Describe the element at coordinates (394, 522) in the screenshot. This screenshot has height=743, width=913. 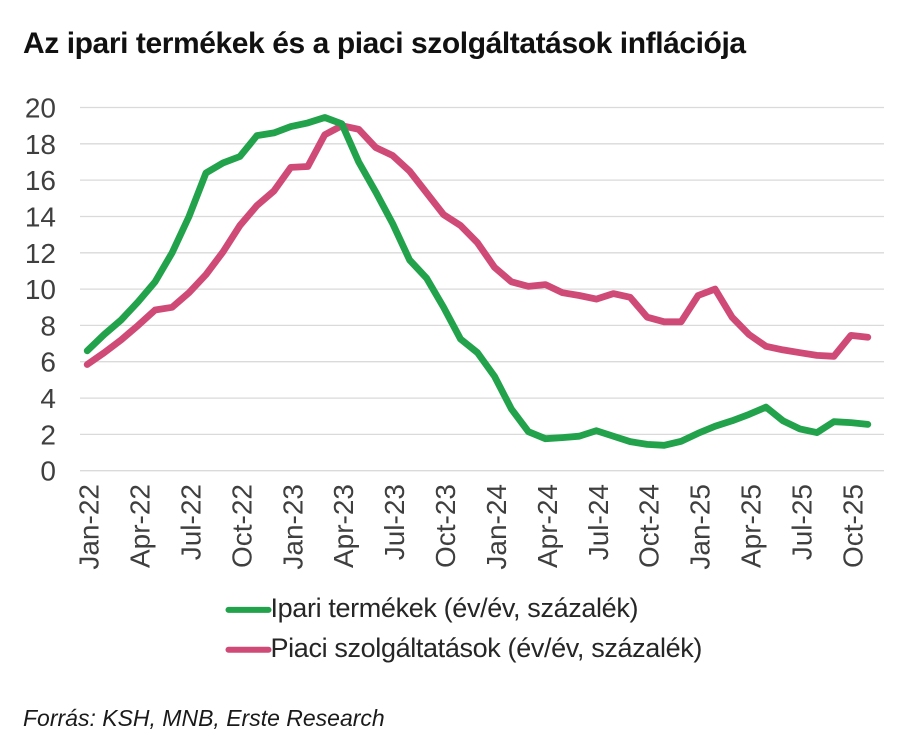
I see `svg-text: Jul-23` at that location.